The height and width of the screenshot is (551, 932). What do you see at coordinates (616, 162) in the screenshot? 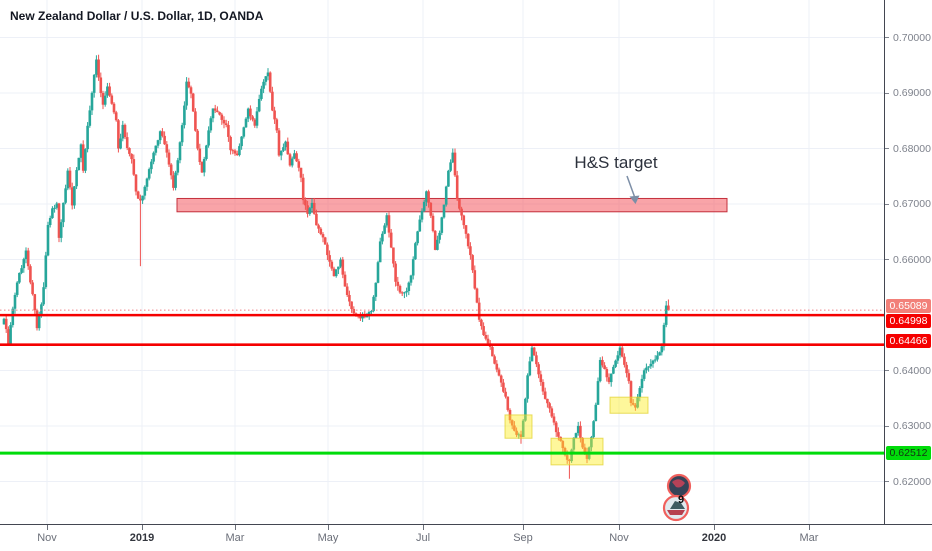
I see `hs-target-annotation: H&S target` at bounding box center [616, 162].